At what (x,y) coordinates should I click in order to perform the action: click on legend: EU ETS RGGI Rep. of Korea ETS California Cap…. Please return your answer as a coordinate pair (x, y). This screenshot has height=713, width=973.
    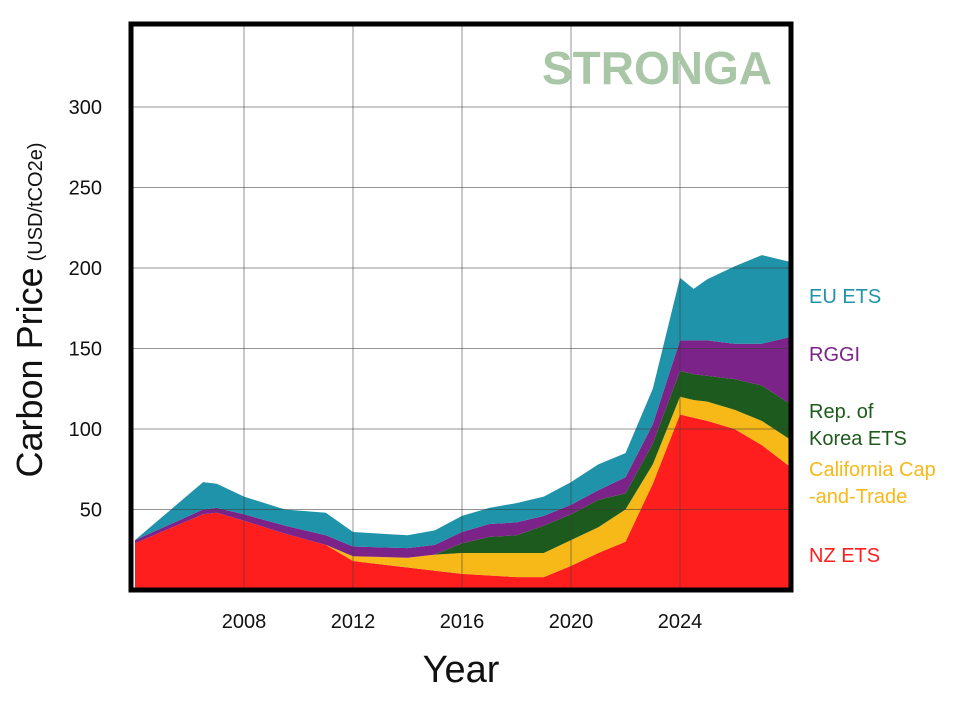
    Looking at the image, I should click on (872, 426).